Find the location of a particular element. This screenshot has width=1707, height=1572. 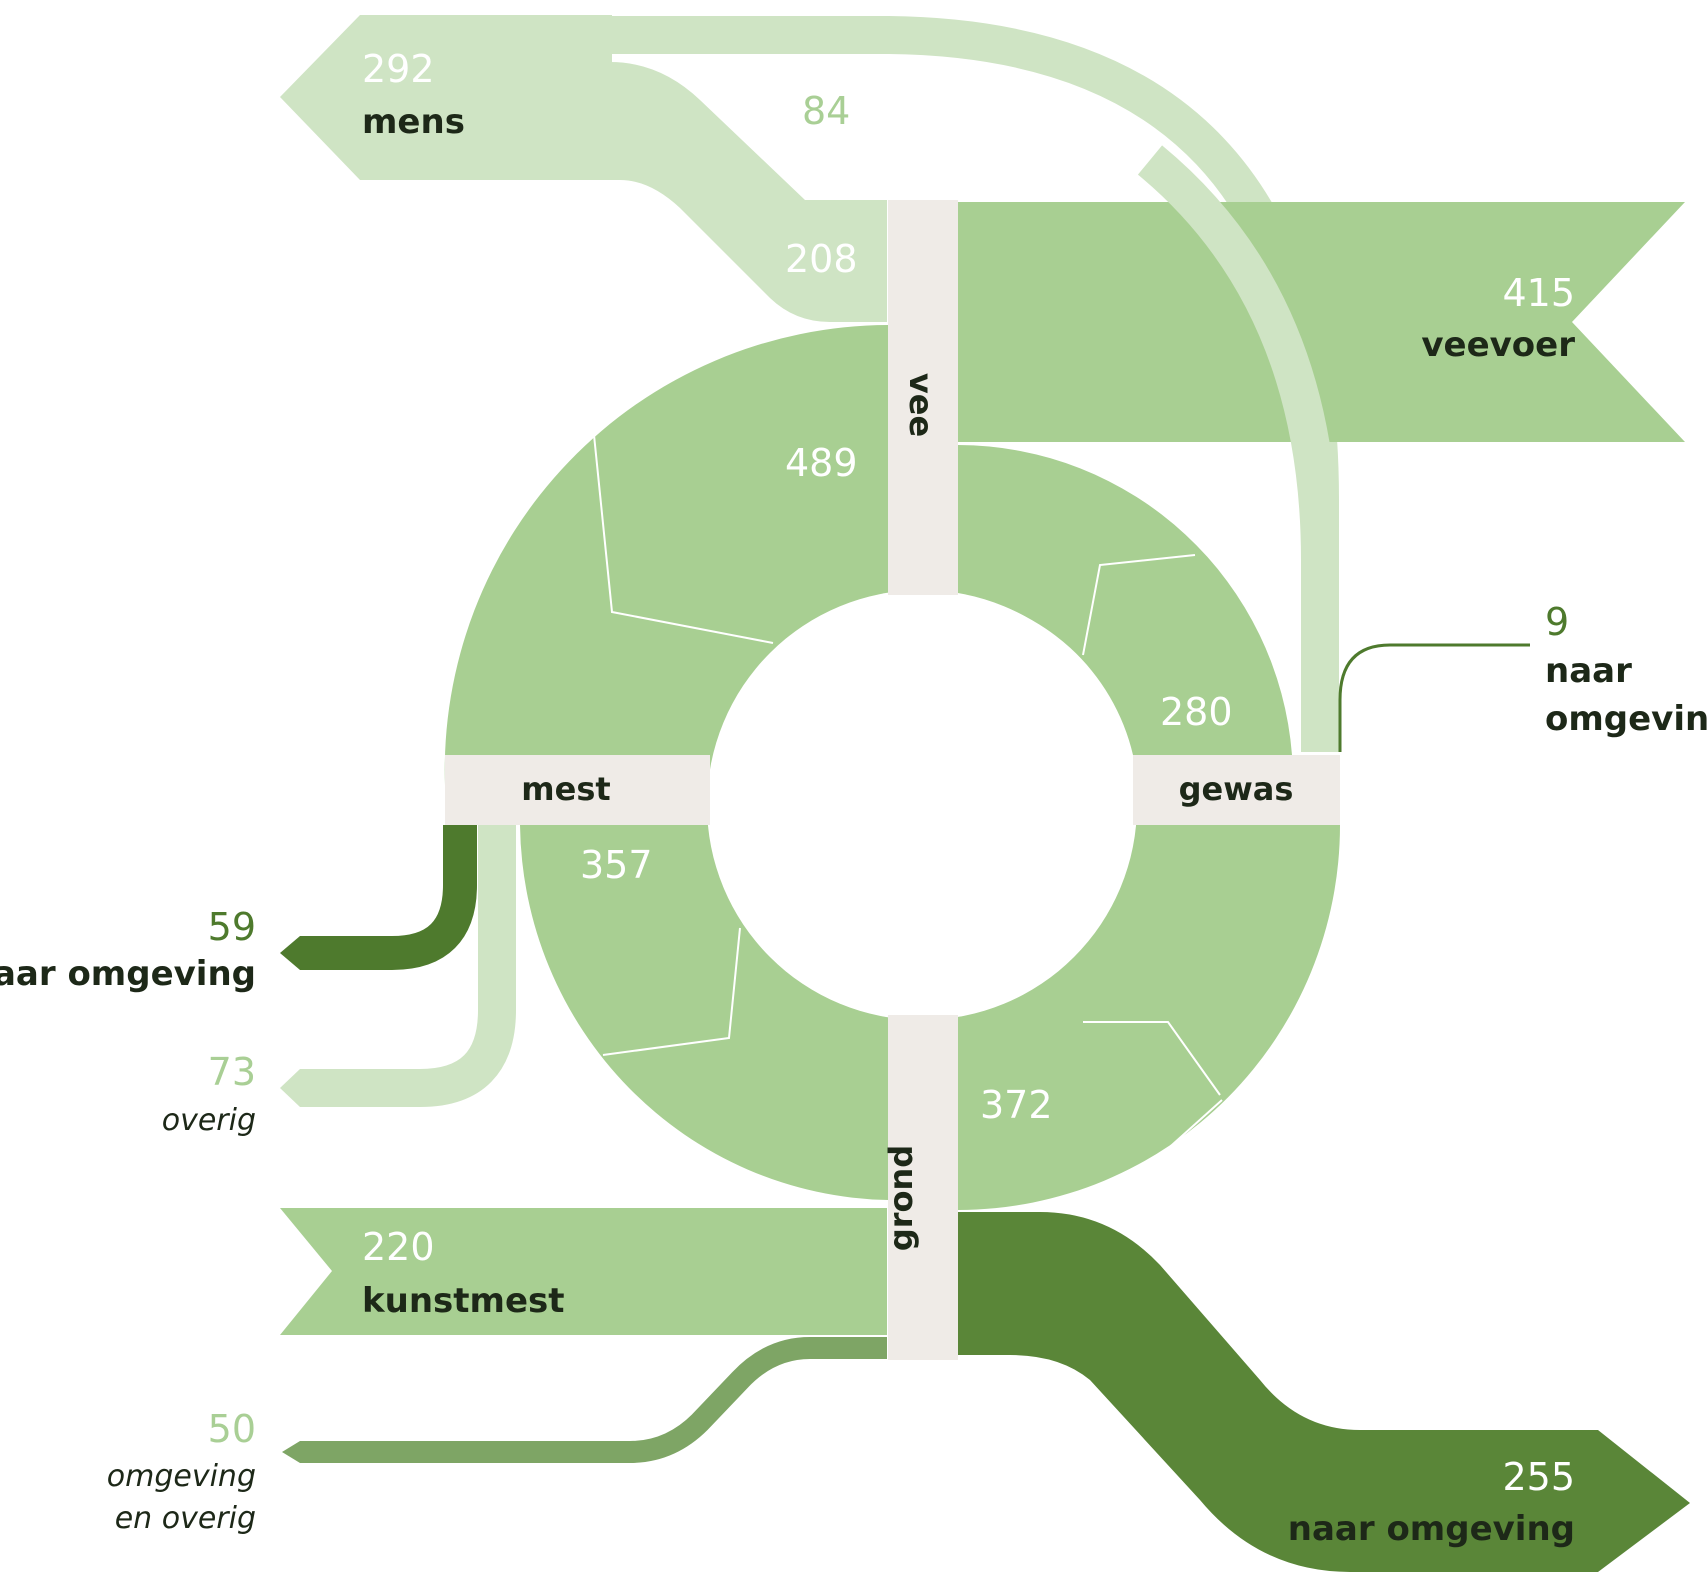

label-gewas-omgeving-2: omgeving is located at coordinates (1626, 719).